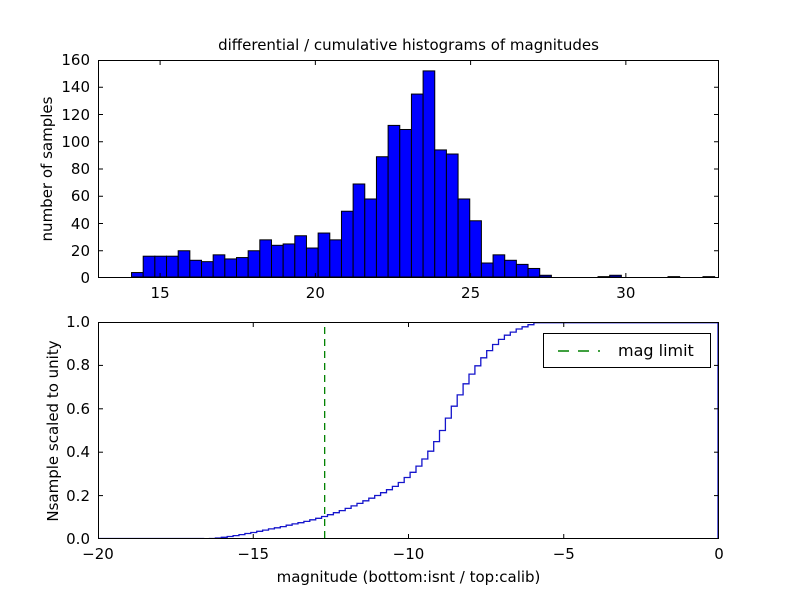  Describe the element at coordinates (78, 322) in the screenshot. I see `y-tick-label: 1.0` at that location.